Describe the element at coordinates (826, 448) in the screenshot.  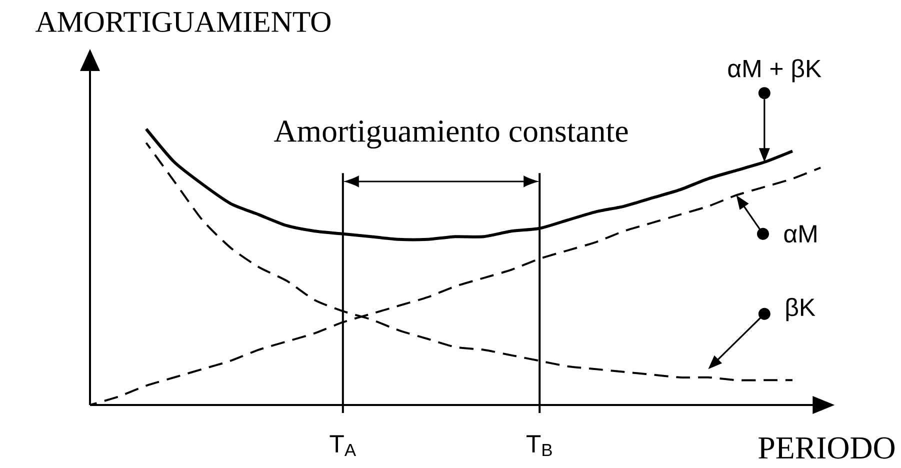
I see `x-axis-title: PERIODO` at that location.